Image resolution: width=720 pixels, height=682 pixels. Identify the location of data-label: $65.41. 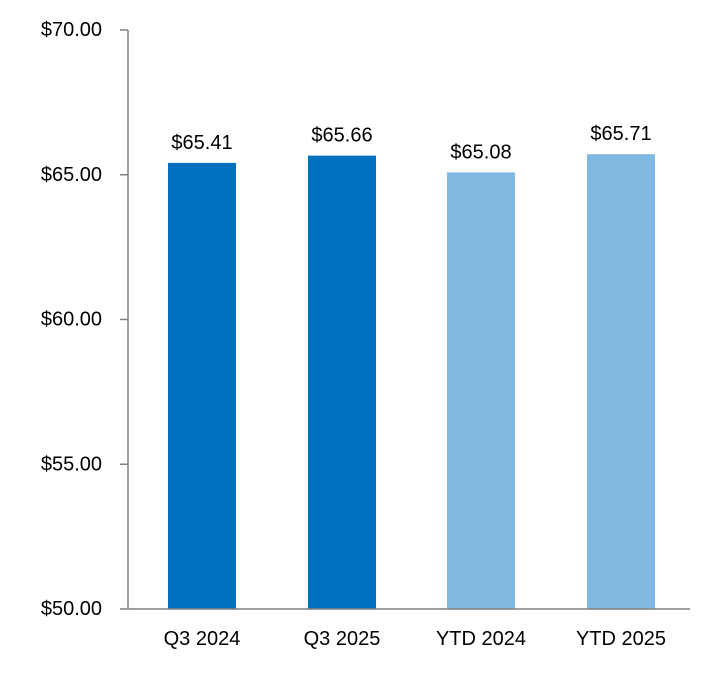
(201, 143).